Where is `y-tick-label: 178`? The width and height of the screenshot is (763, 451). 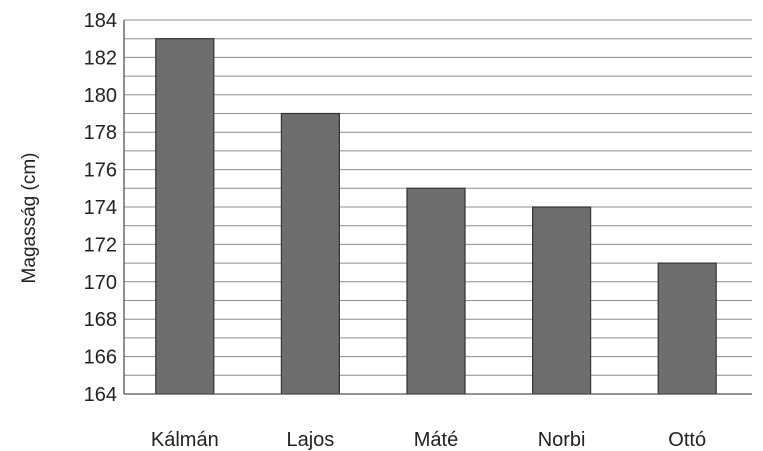 y-tick-label: 178 is located at coordinates (100, 133).